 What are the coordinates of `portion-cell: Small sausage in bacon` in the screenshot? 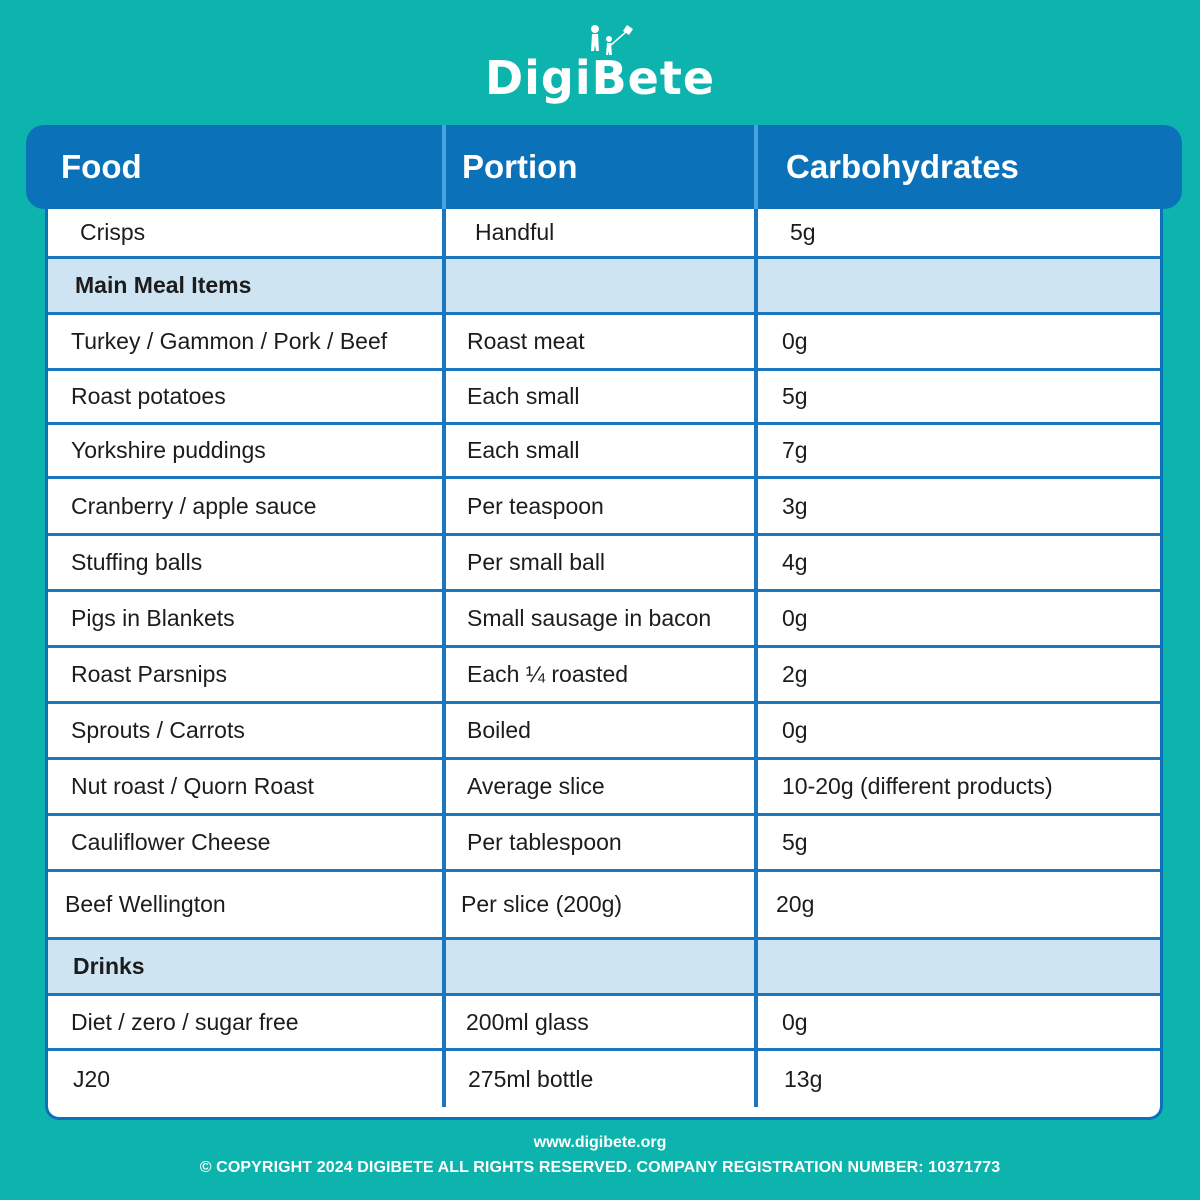 It's located at (602, 618).